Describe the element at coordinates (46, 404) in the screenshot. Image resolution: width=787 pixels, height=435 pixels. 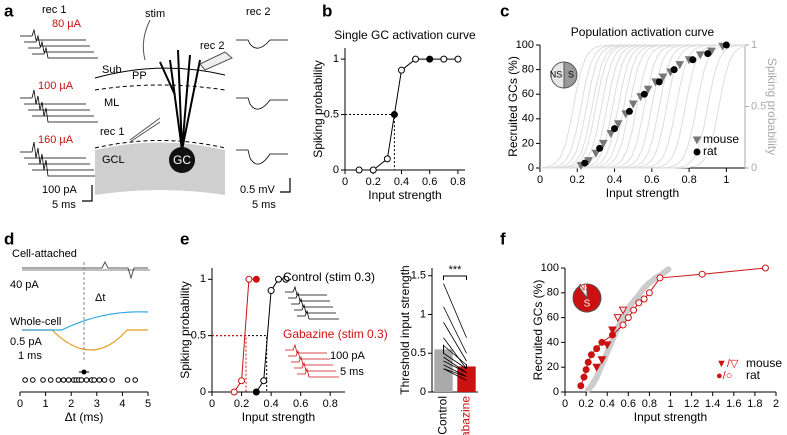
I see `x-tick-label: 1` at that location.